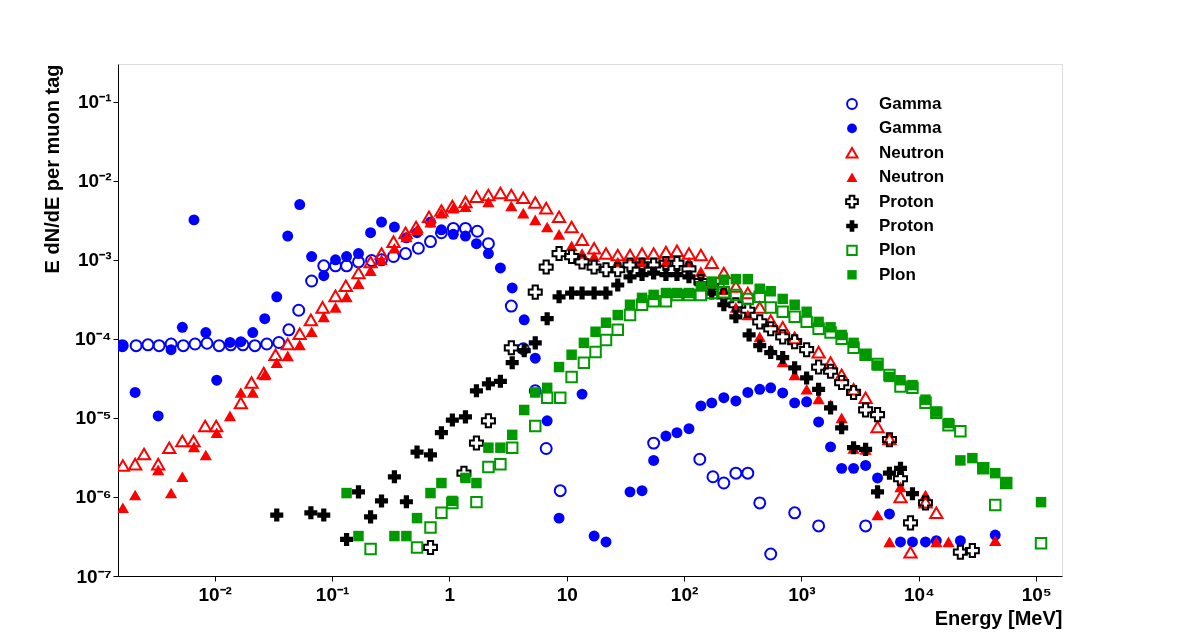 The width and height of the screenshot is (1182, 640). I want to click on y-tick-label: 10⁻⁴, so click(93, 339).